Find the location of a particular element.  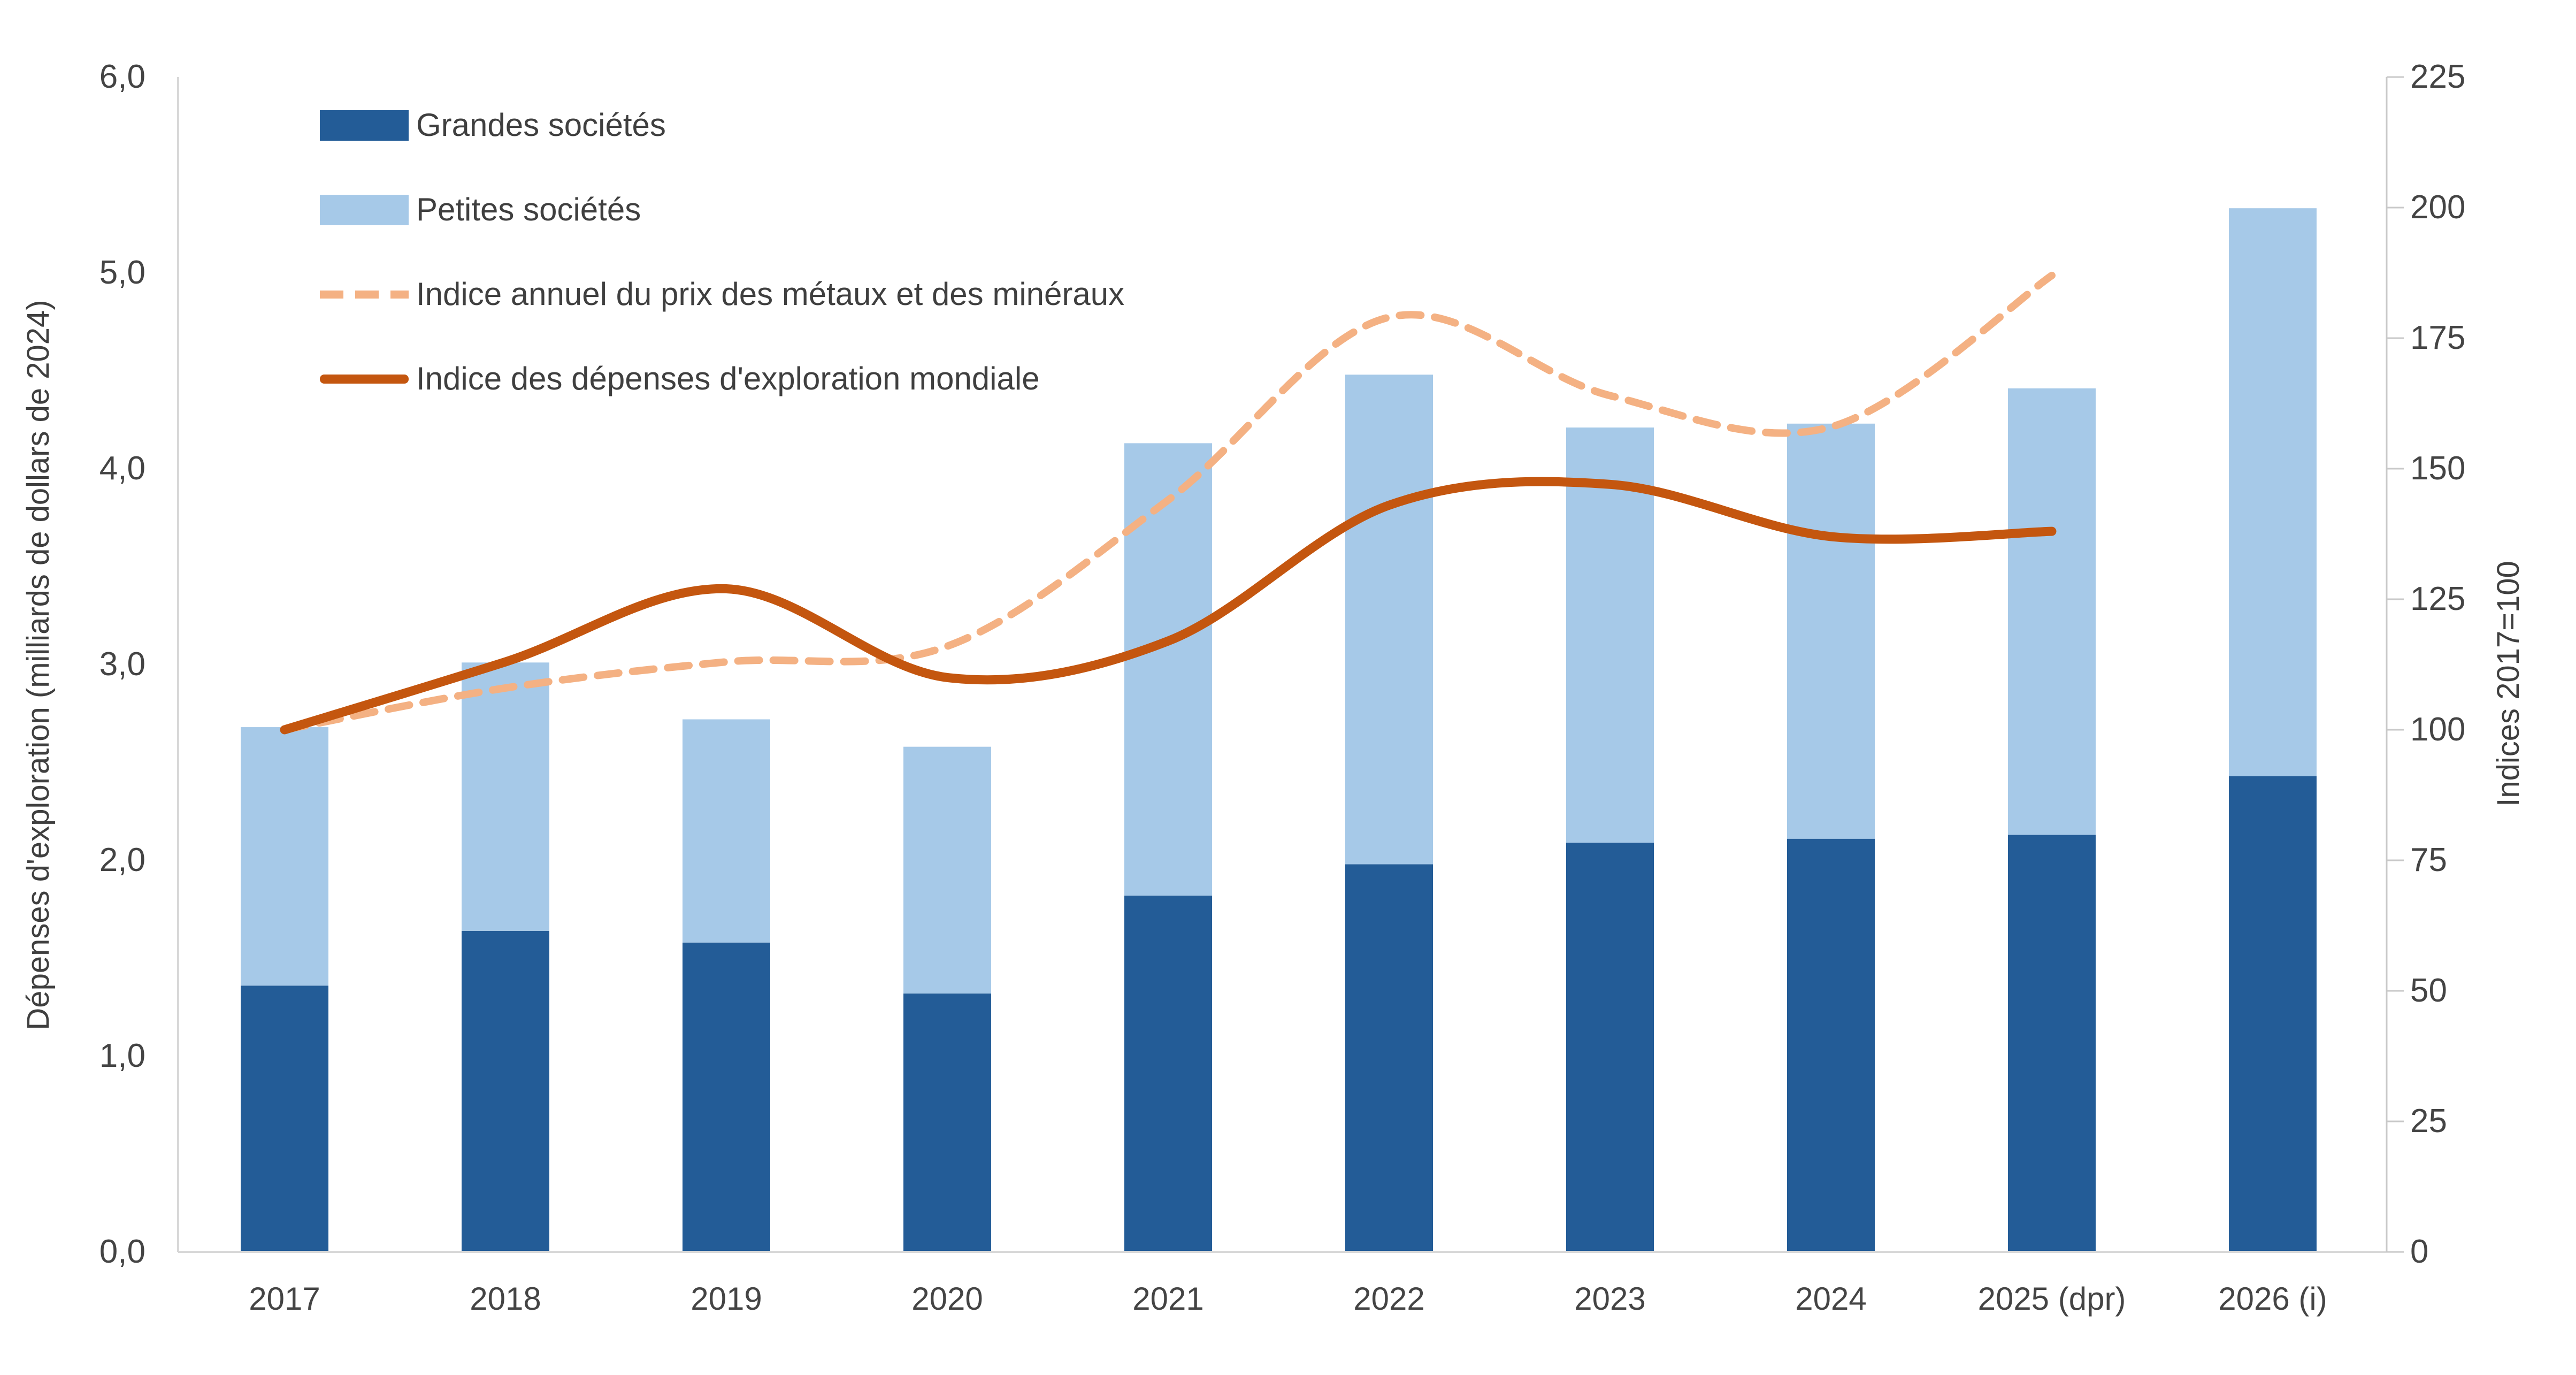

legend-solid-line-icon is located at coordinates (364, 379).